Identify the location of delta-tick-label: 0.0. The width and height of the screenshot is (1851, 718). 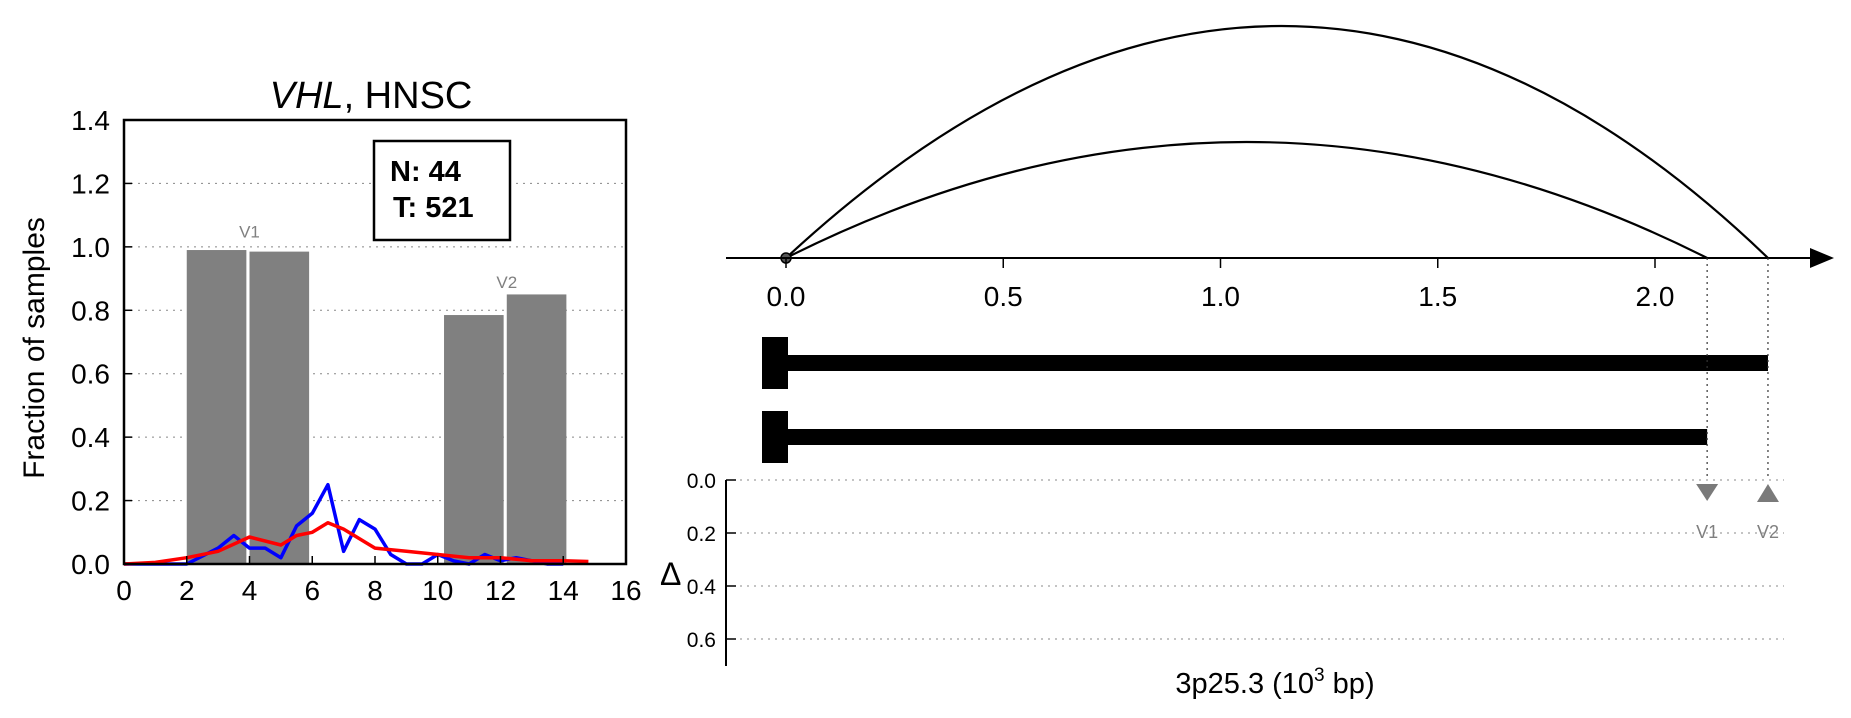
(701, 481).